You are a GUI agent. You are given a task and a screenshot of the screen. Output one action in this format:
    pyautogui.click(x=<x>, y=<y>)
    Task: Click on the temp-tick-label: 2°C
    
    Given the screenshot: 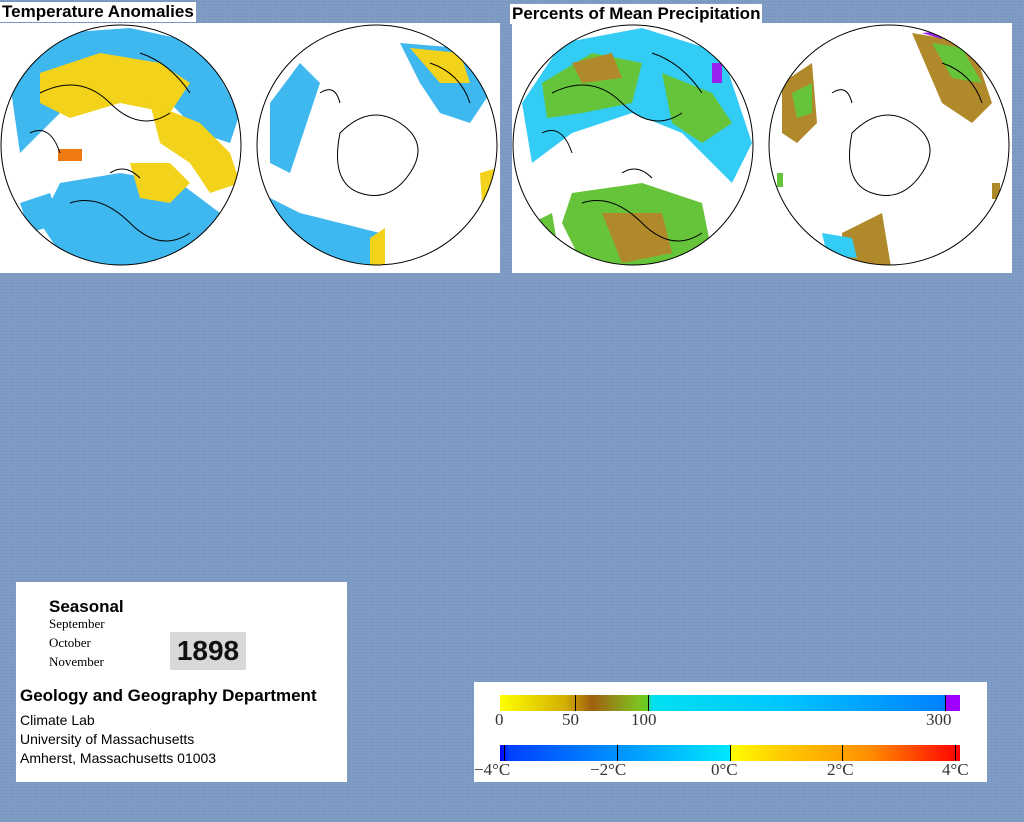 What is the action you would take?
    pyautogui.click(x=840, y=769)
    